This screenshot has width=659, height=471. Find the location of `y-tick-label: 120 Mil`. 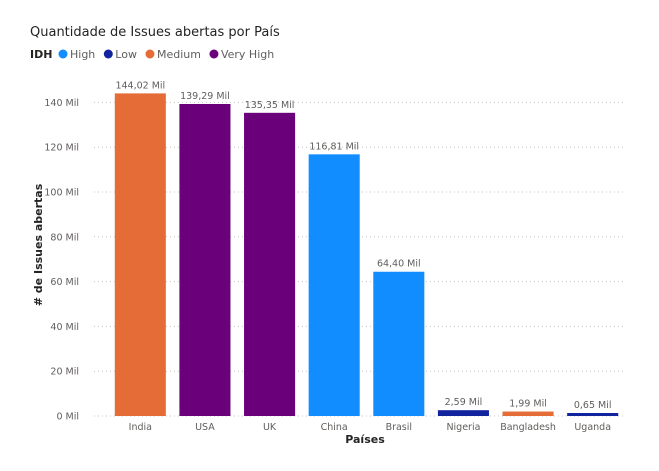

y-tick-label: 120 Mil is located at coordinates (61, 148).